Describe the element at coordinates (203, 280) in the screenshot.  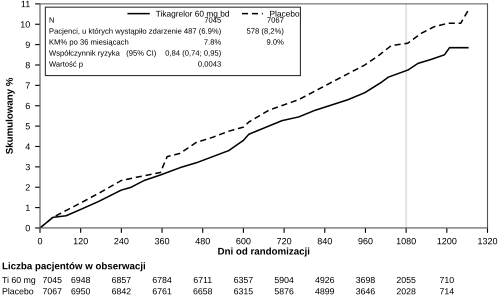
I see `text: 6711` at that location.